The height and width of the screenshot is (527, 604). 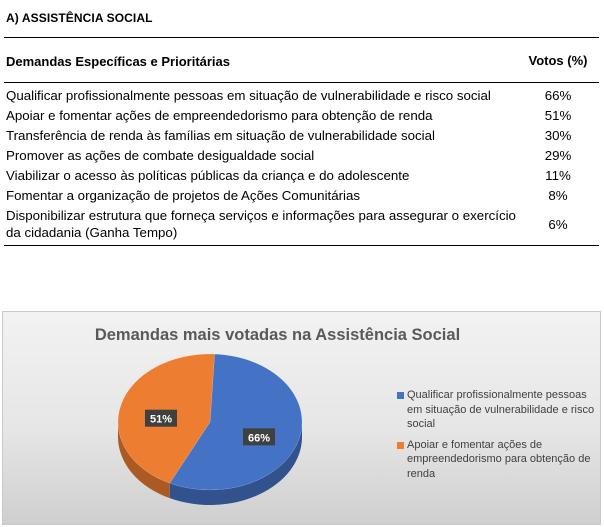 I want to click on data-label-text: 51%, so click(x=161, y=420).